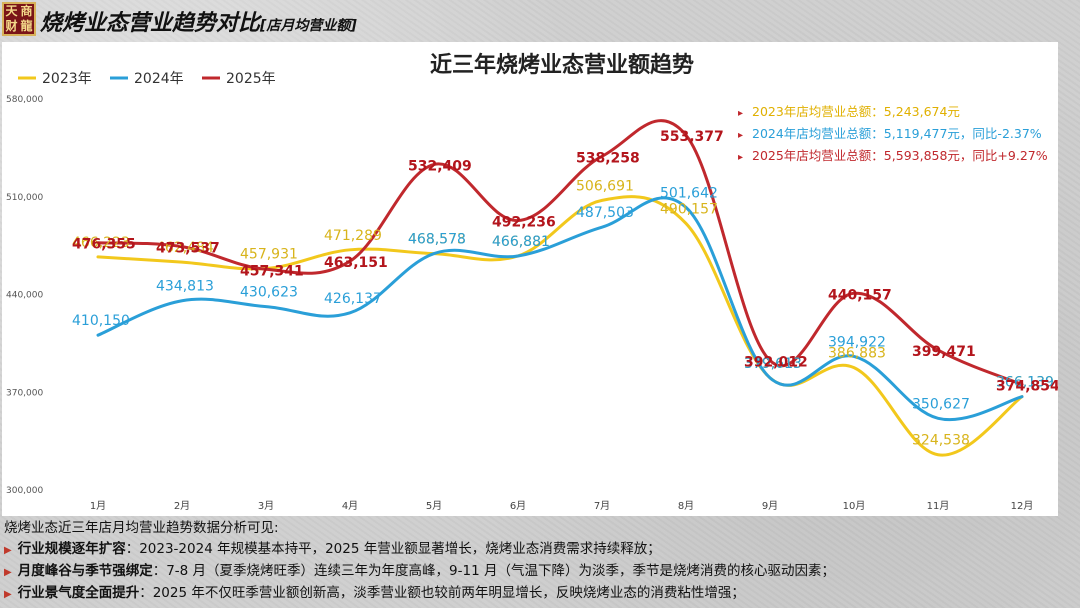 The width and height of the screenshot is (1080, 608). Describe the element at coordinates (524, 223) in the screenshot. I see `data-label: 492,236` at that location.